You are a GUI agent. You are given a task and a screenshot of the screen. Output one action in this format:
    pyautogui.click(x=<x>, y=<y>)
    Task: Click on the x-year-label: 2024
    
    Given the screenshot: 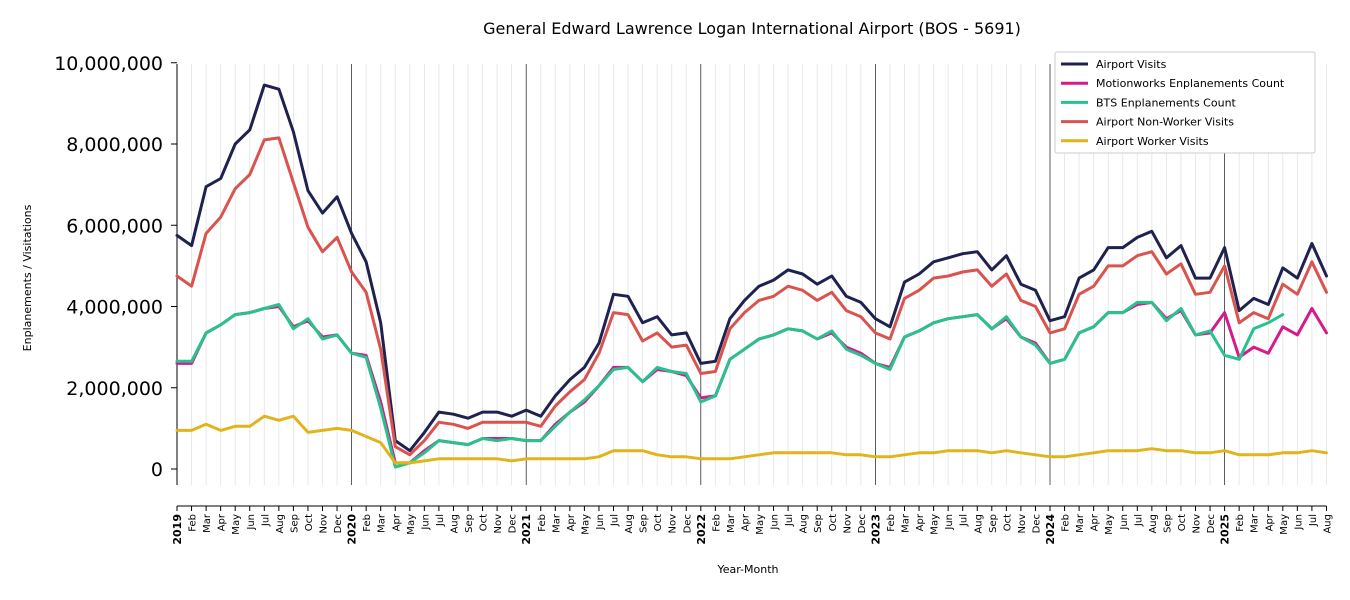 What is the action you would take?
    pyautogui.click(x=1050, y=529)
    